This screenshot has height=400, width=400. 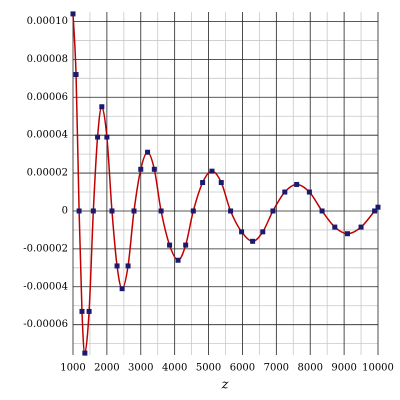 I want to click on x-tick-label: 1000, so click(x=72, y=368).